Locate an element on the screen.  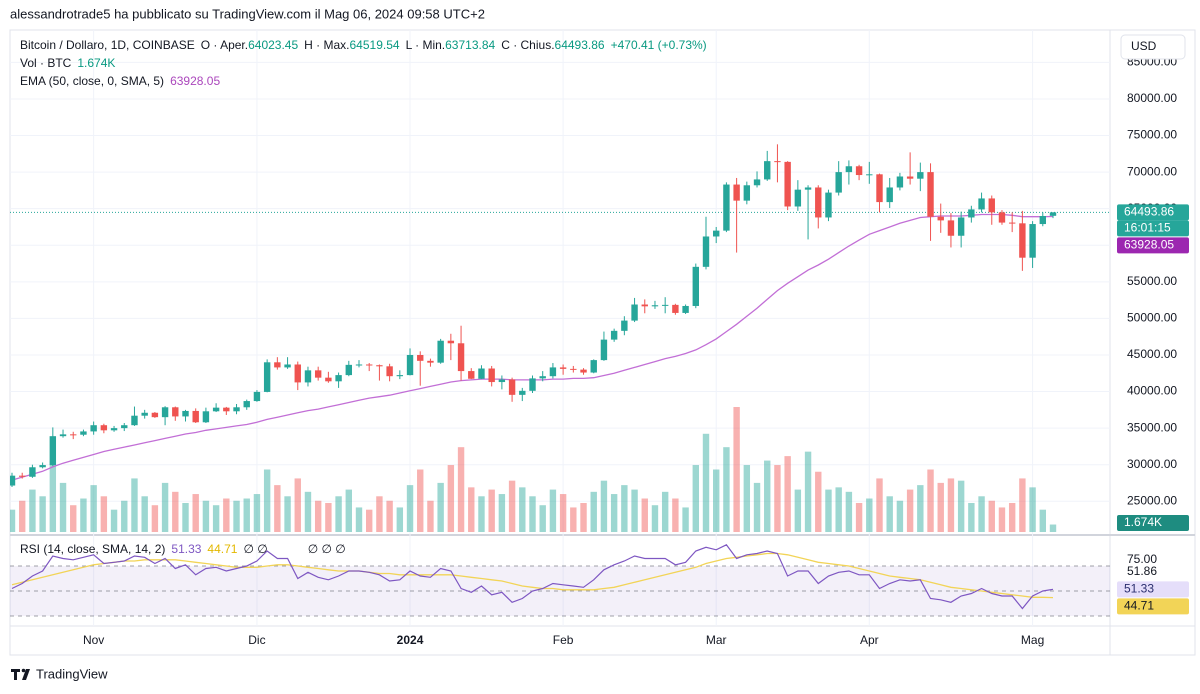
currency-button is located at coordinates (1153, 47).